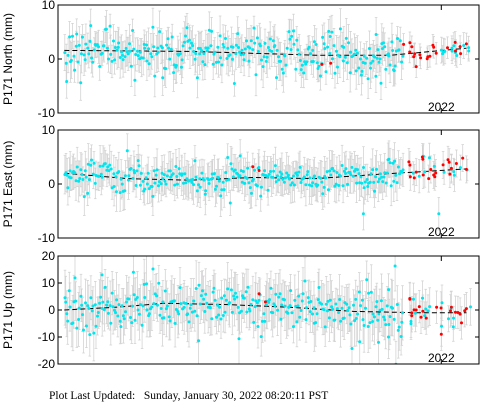  Describe the element at coordinates (49, 256) in the screenshot. I see `y-tick-label: 20` at that location.